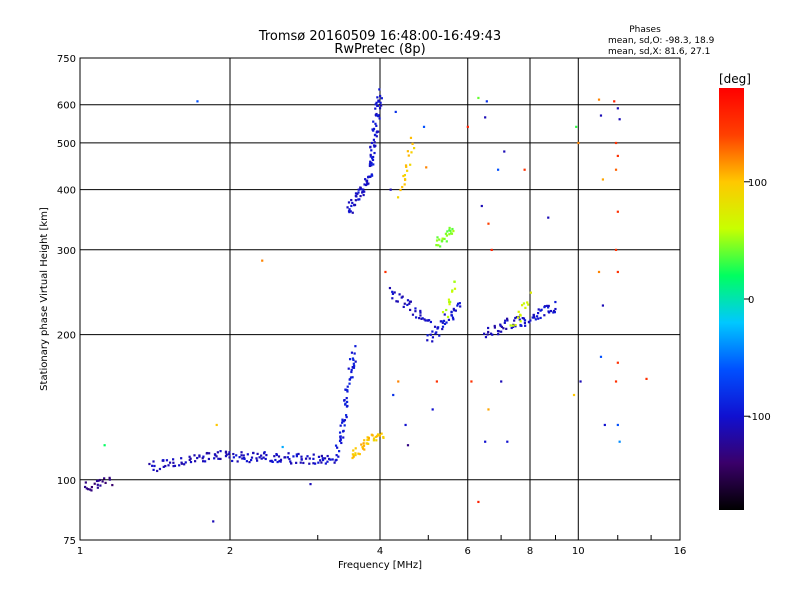 This screenshot has width=800, height=600. What do you see at coordinates (468, 551) in the screenshot?
I see `x-tick-label: 6` at bounding box center [468, 551].